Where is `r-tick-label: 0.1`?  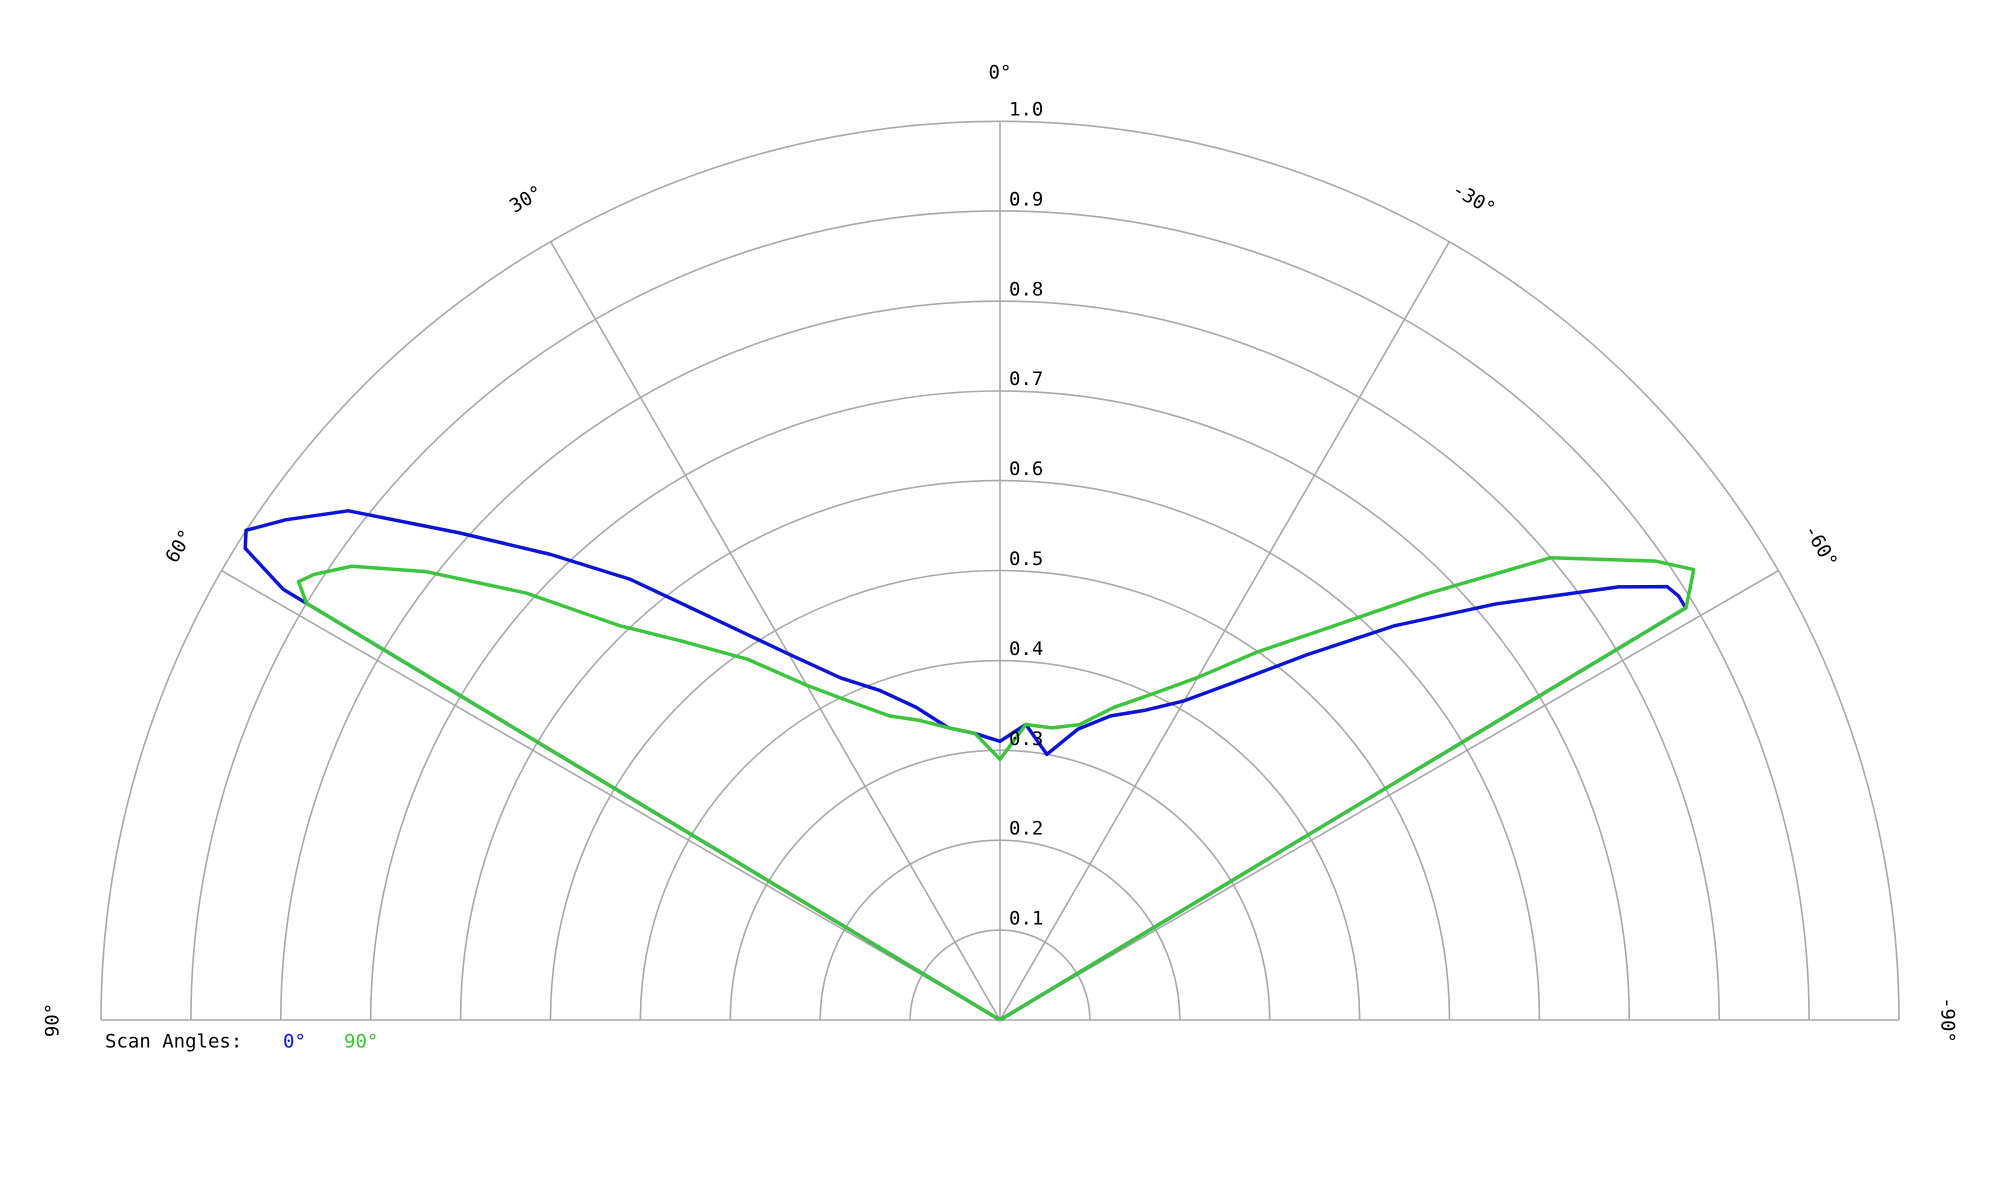 r-tick-label: 0.1 is located at coordinates (1026, 919).